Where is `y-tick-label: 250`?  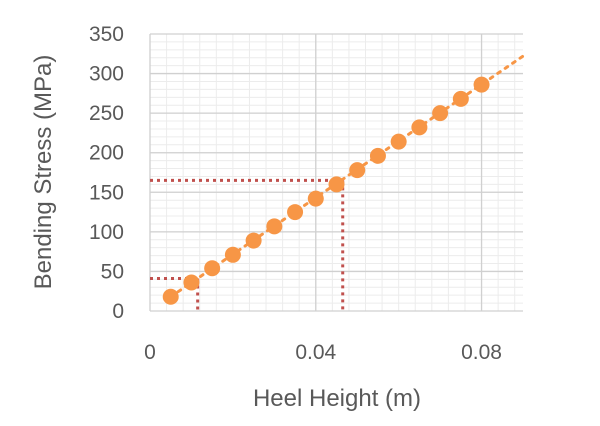 y-tick-label: 250 is located at coordinates (106, 113).